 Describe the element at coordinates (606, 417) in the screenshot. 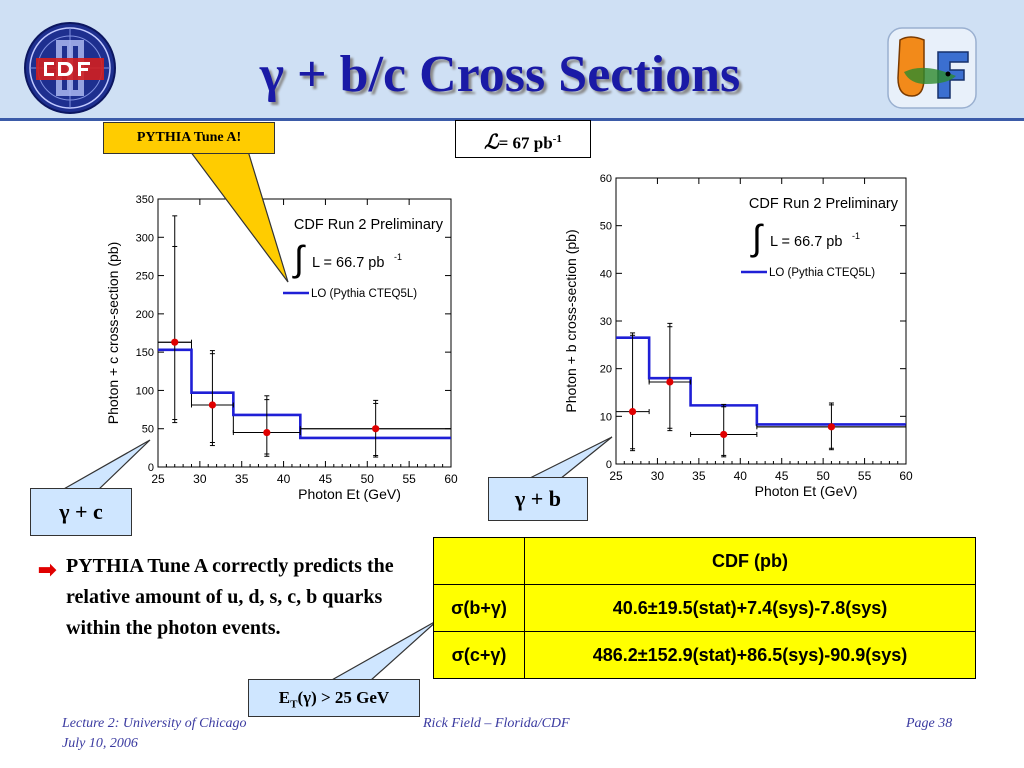

I see `y-tick-label: 10` at that location.